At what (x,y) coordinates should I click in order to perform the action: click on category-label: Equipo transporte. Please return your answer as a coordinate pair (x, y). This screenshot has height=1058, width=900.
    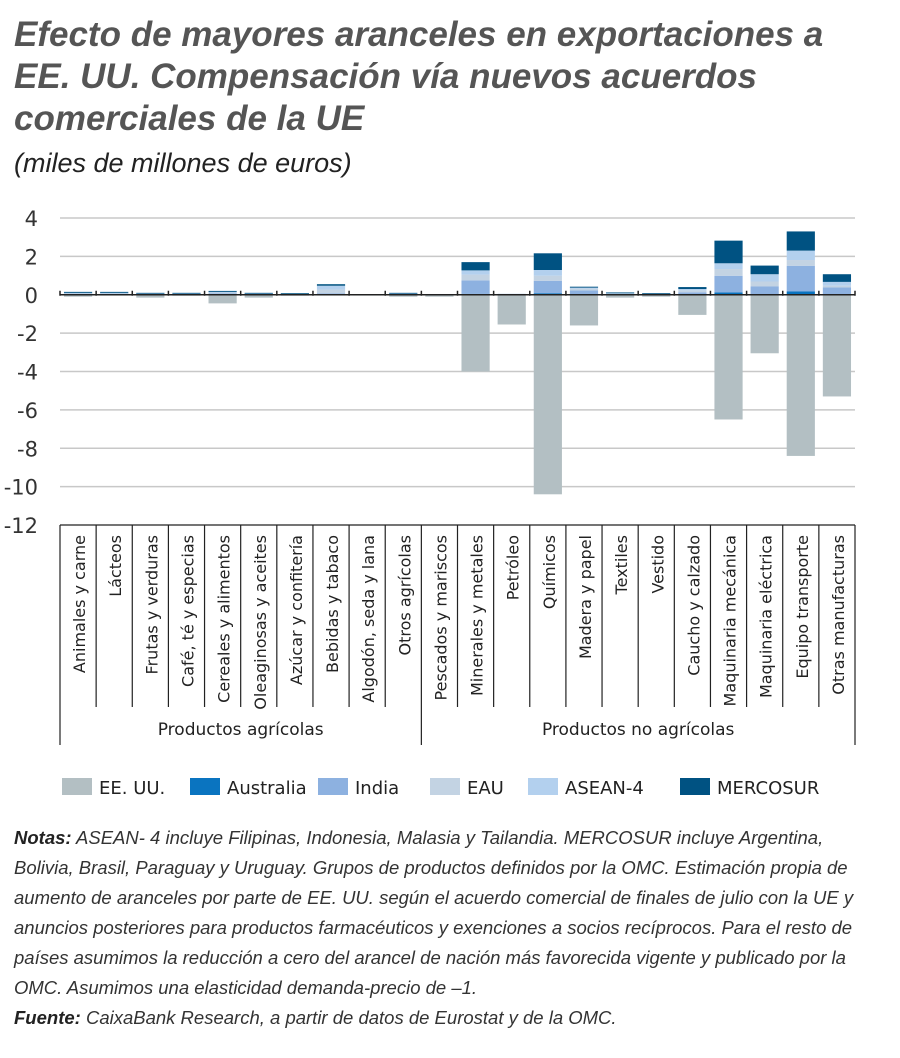
    Looking at the image, I should click on (802, 607).